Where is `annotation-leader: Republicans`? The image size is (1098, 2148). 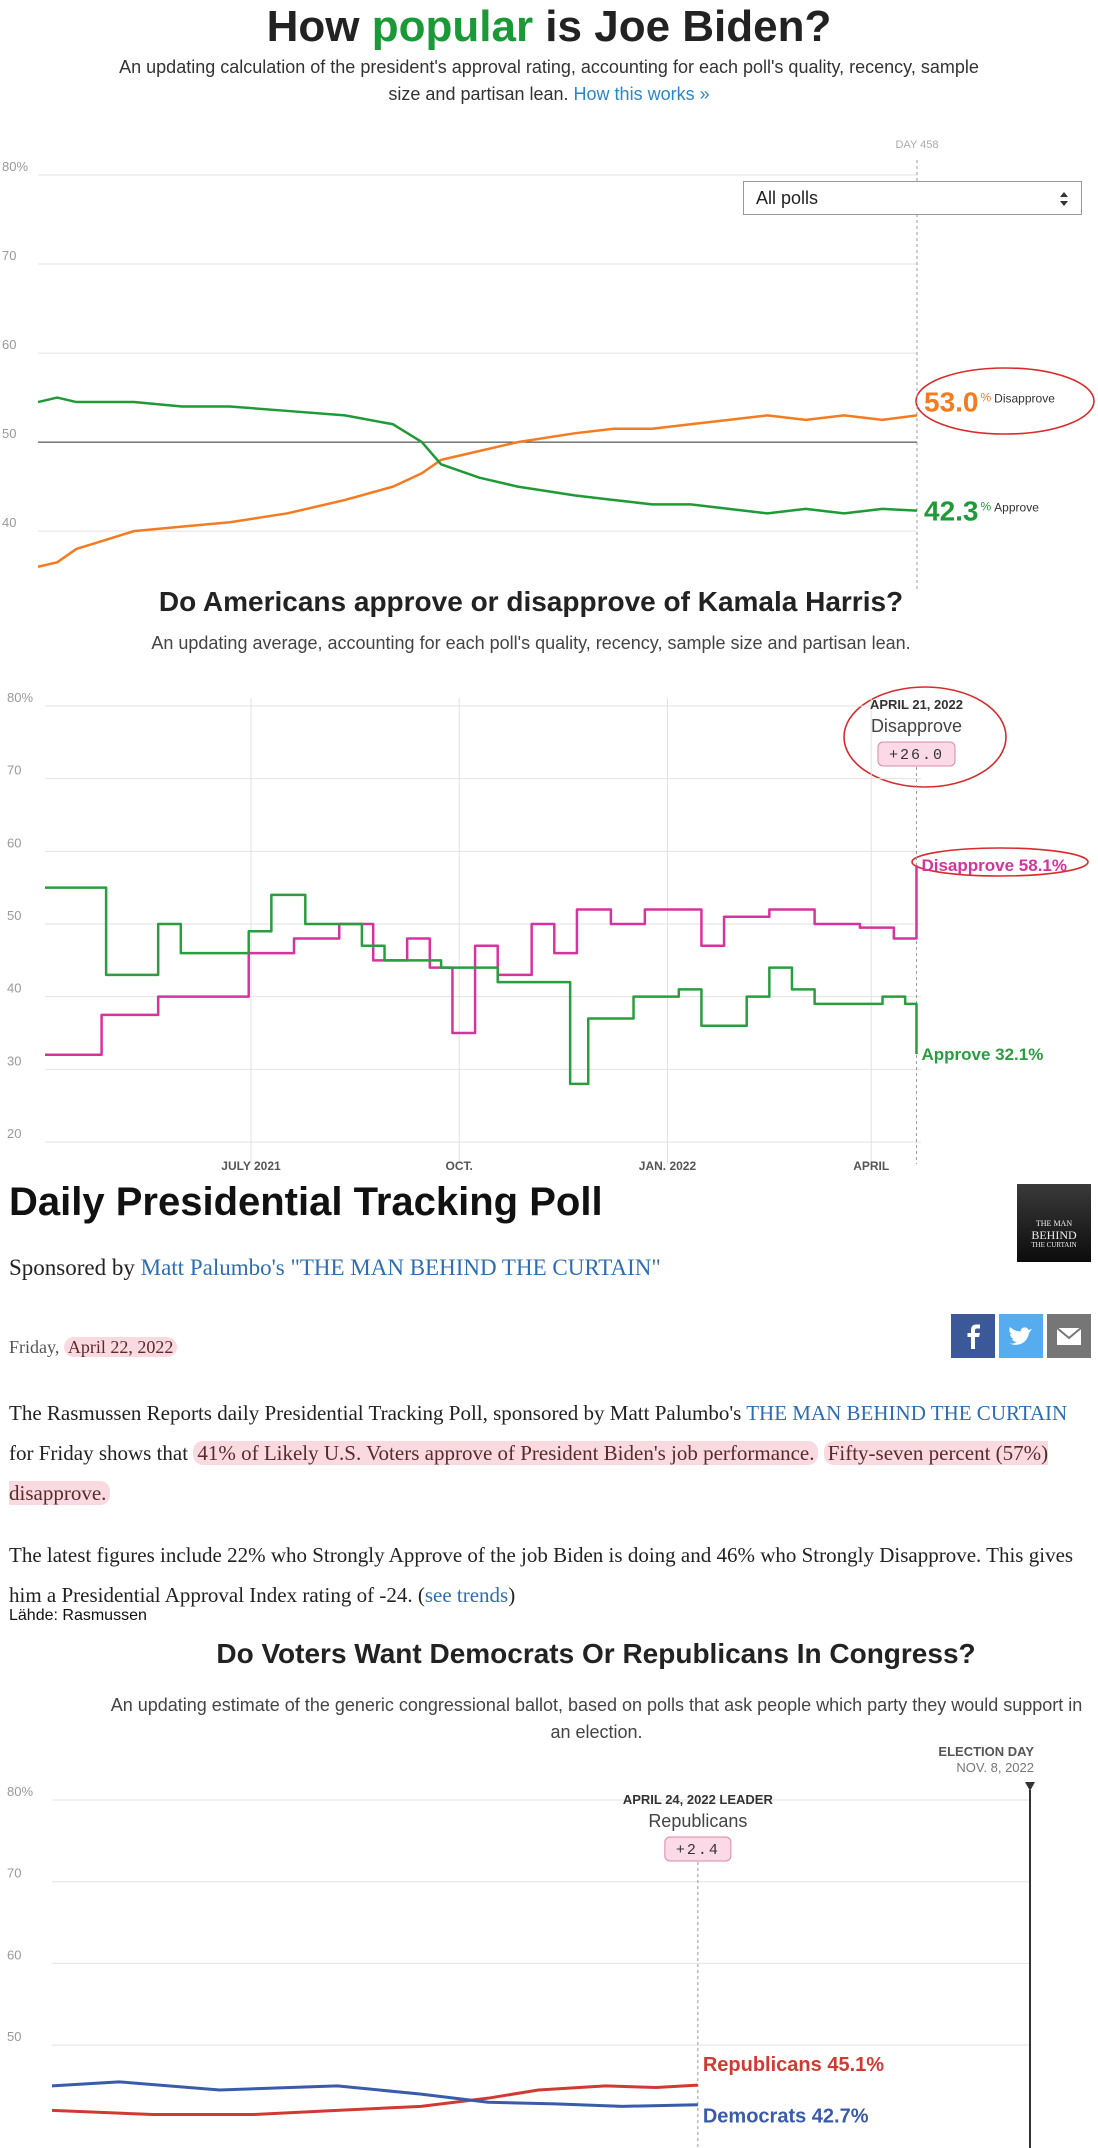 annotation-leader: Republicans is located at coordinates (697, 1821).